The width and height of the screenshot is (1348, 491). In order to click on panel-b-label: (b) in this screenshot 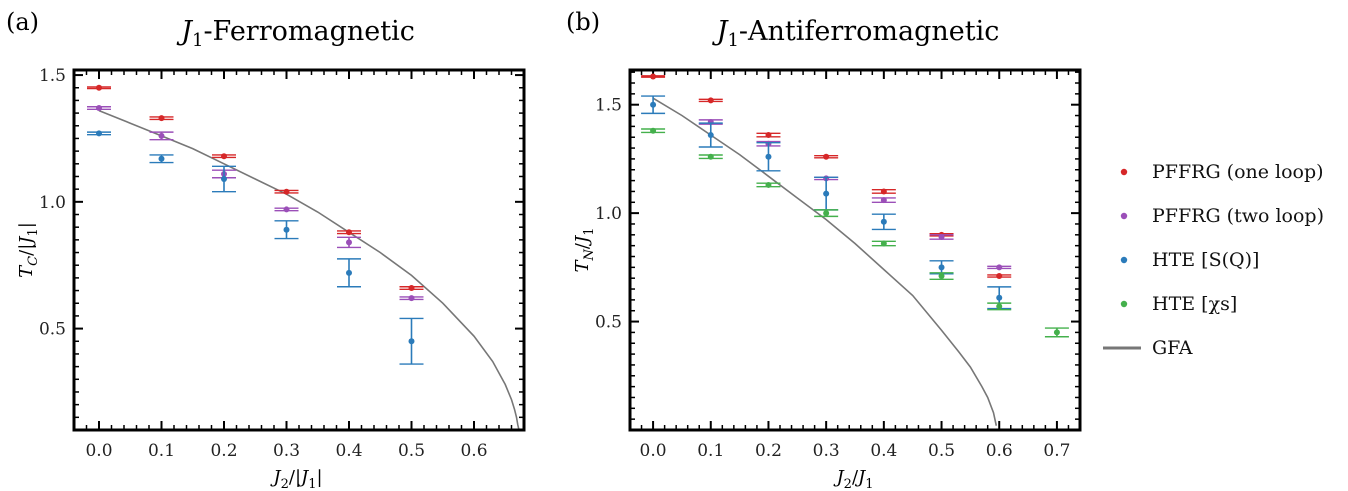, I will do `click(583, 22)`.